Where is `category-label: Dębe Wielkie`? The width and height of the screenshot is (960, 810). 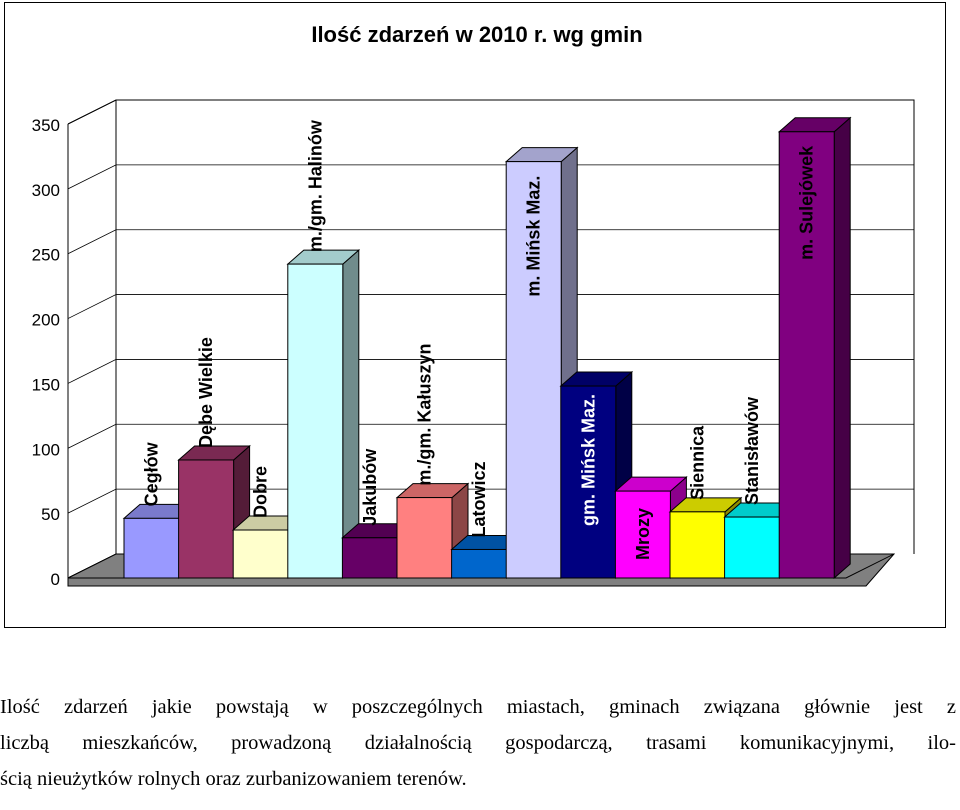
category-label: Dębe Wielkie is located at coordinates (206, 392).